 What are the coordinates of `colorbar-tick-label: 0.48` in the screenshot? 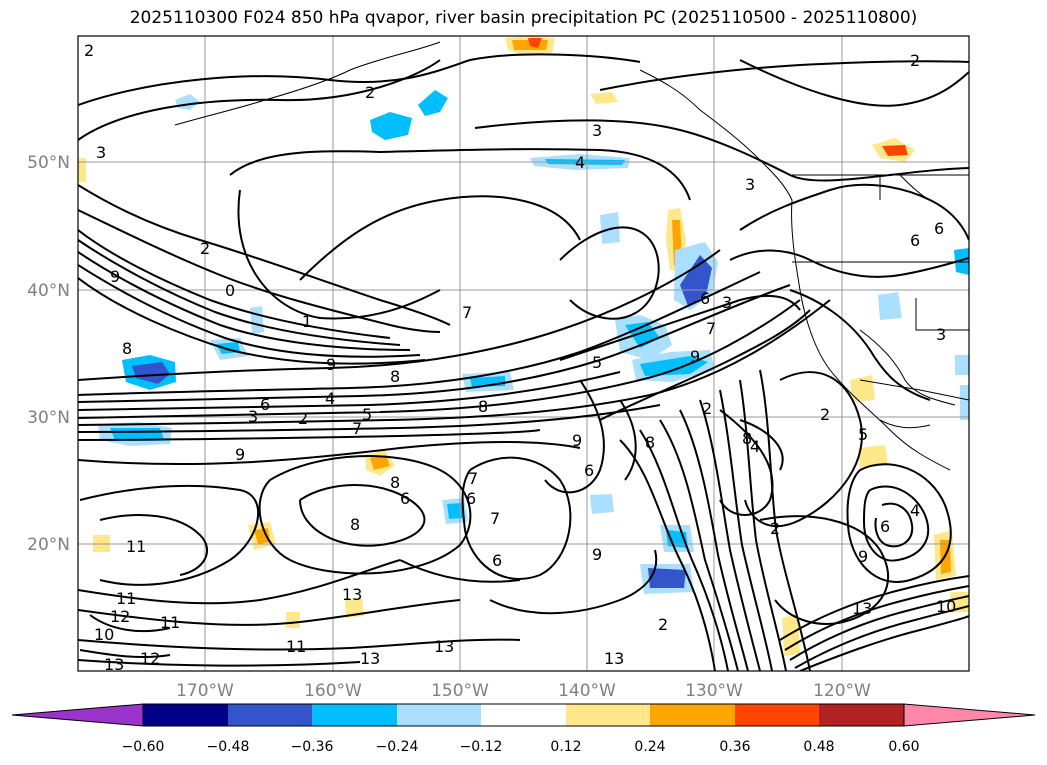 It's located at (818, 747).